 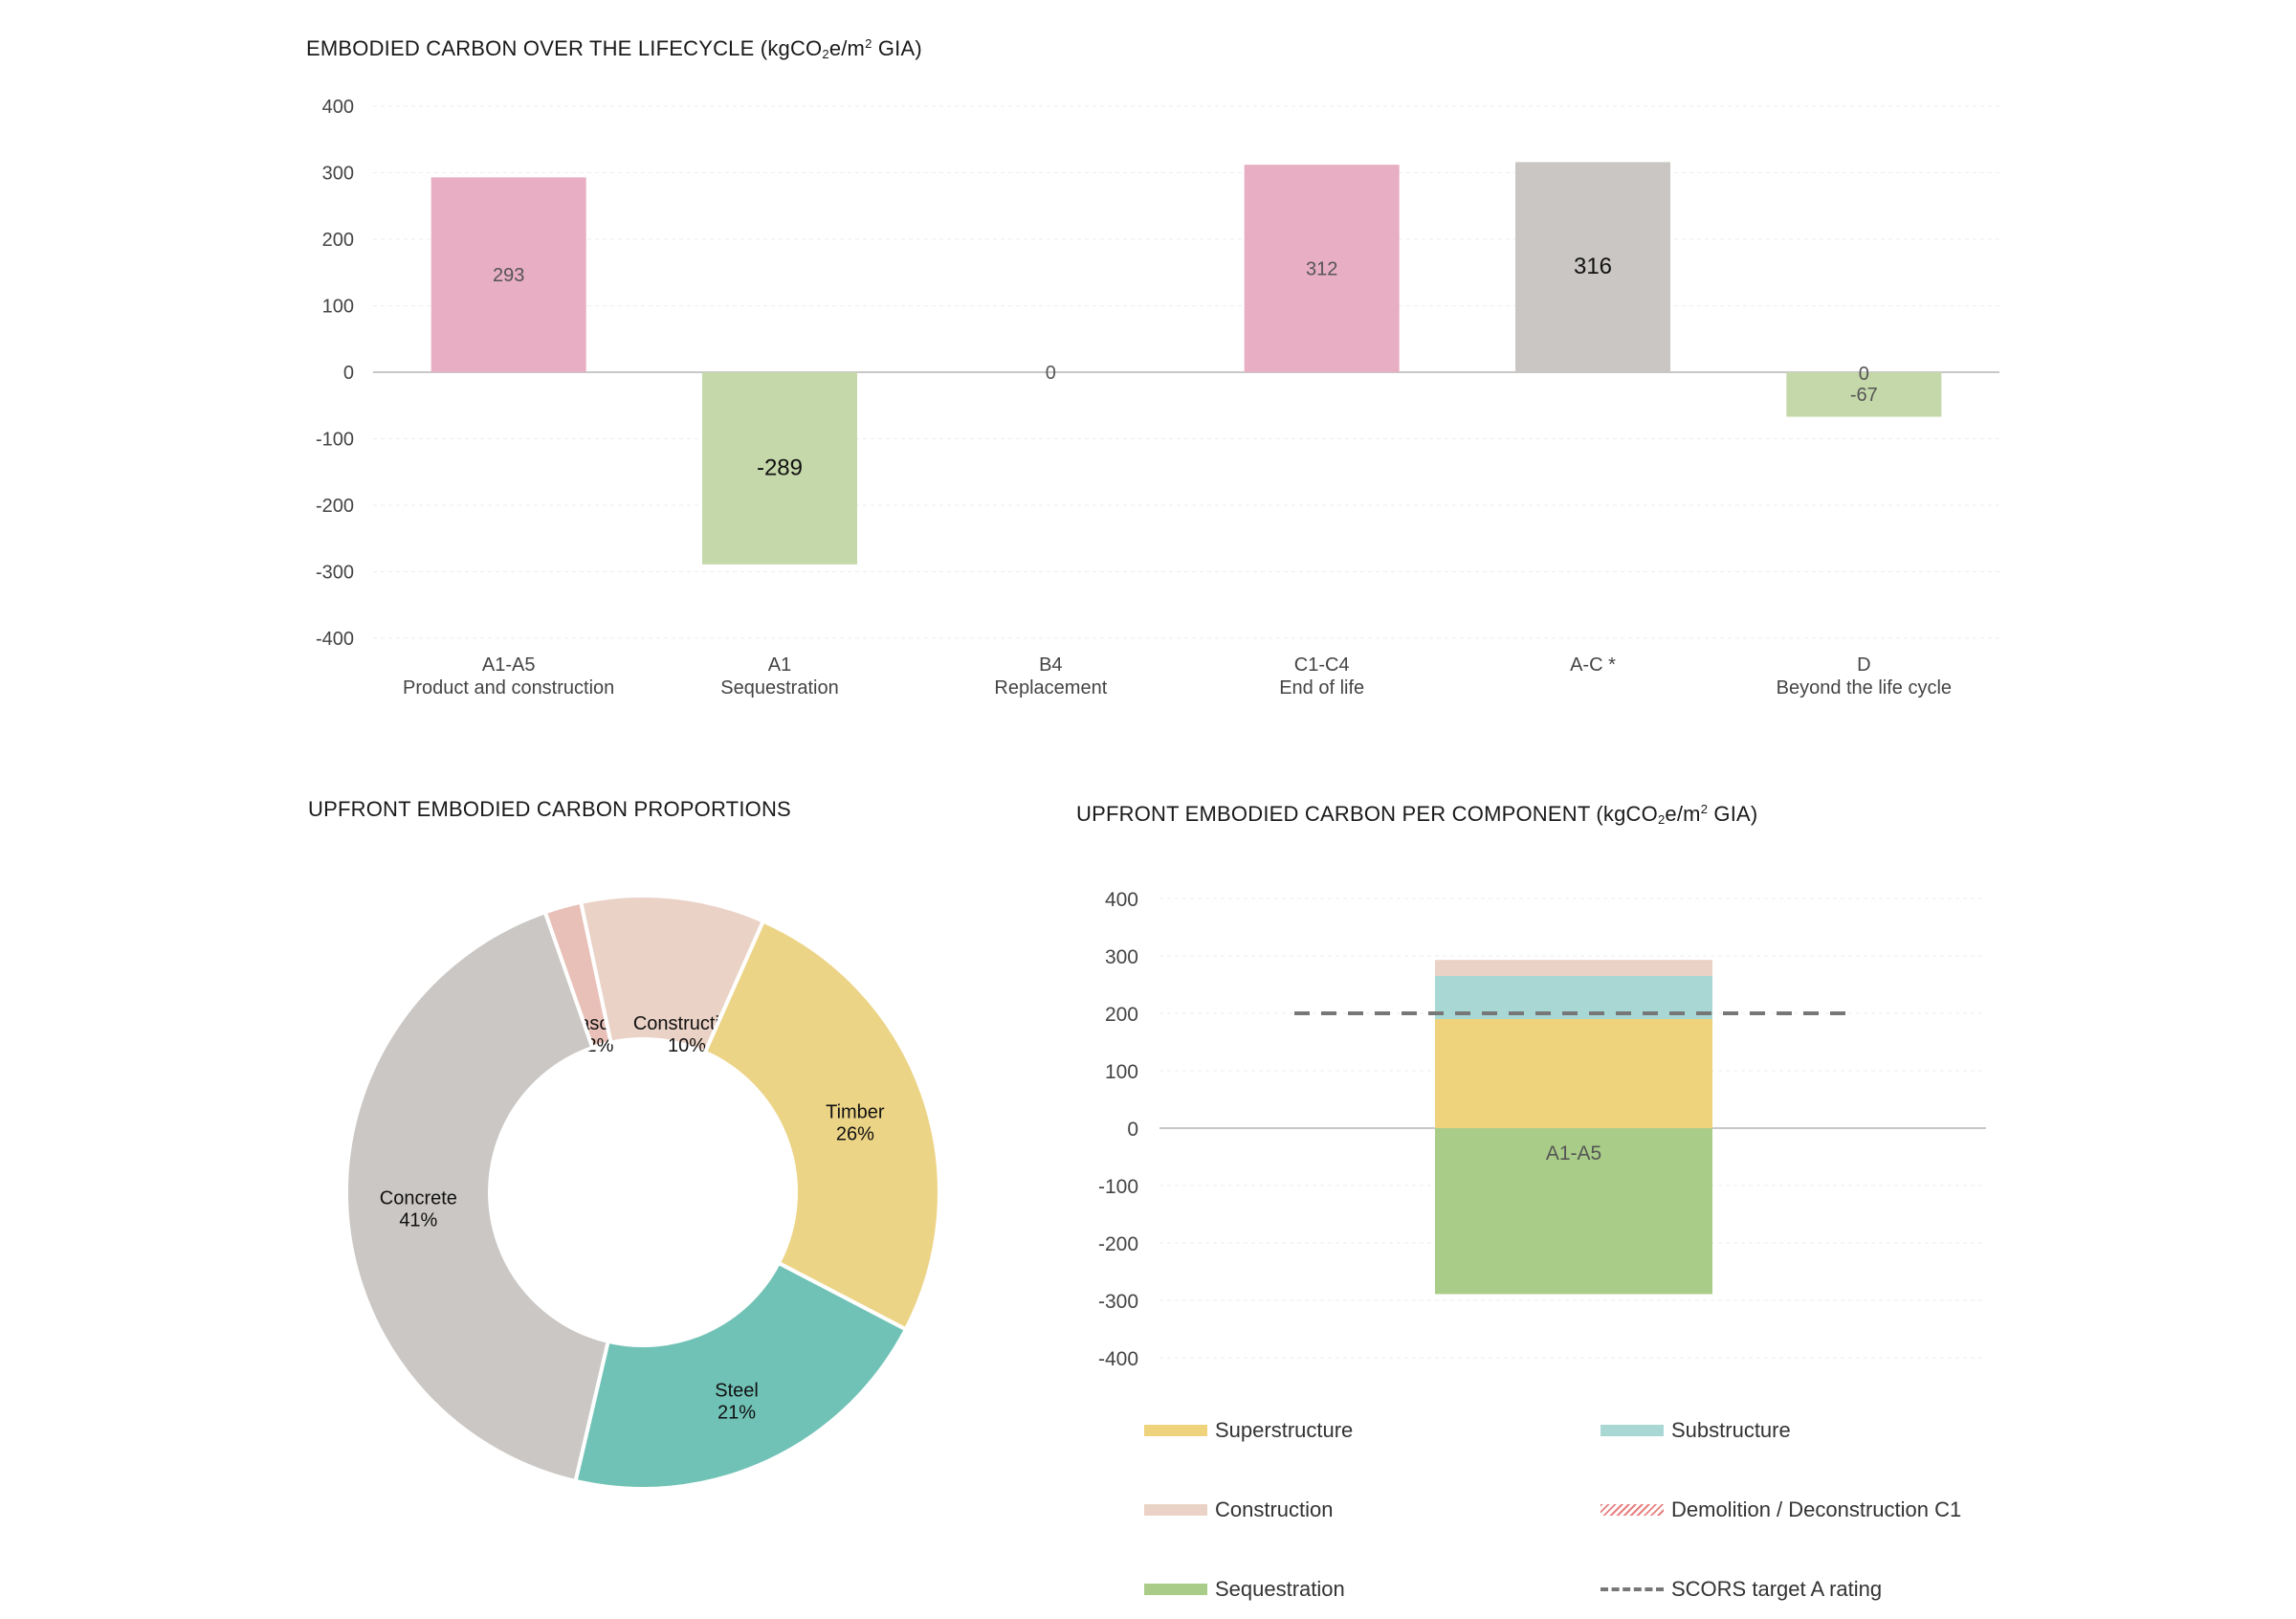 I want to click on legend-item: Sequestration, so click(x=1244, y=1589).